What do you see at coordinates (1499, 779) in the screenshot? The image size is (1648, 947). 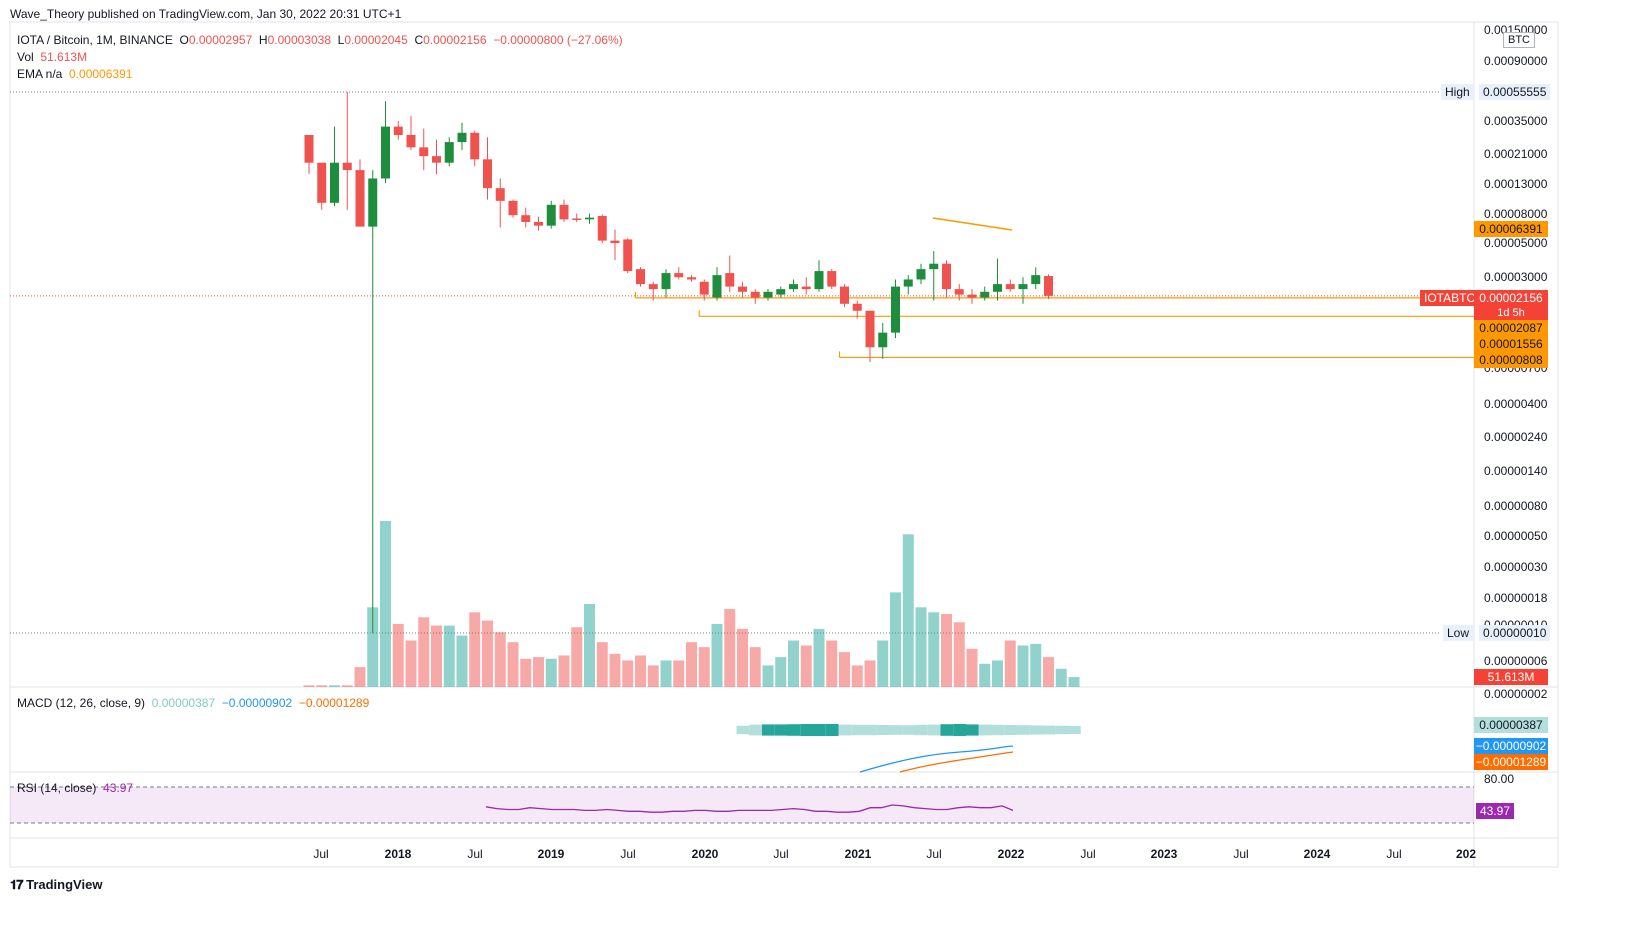 I see `rsi-upper-label: 80.00` at bounding box center [1499, 779].